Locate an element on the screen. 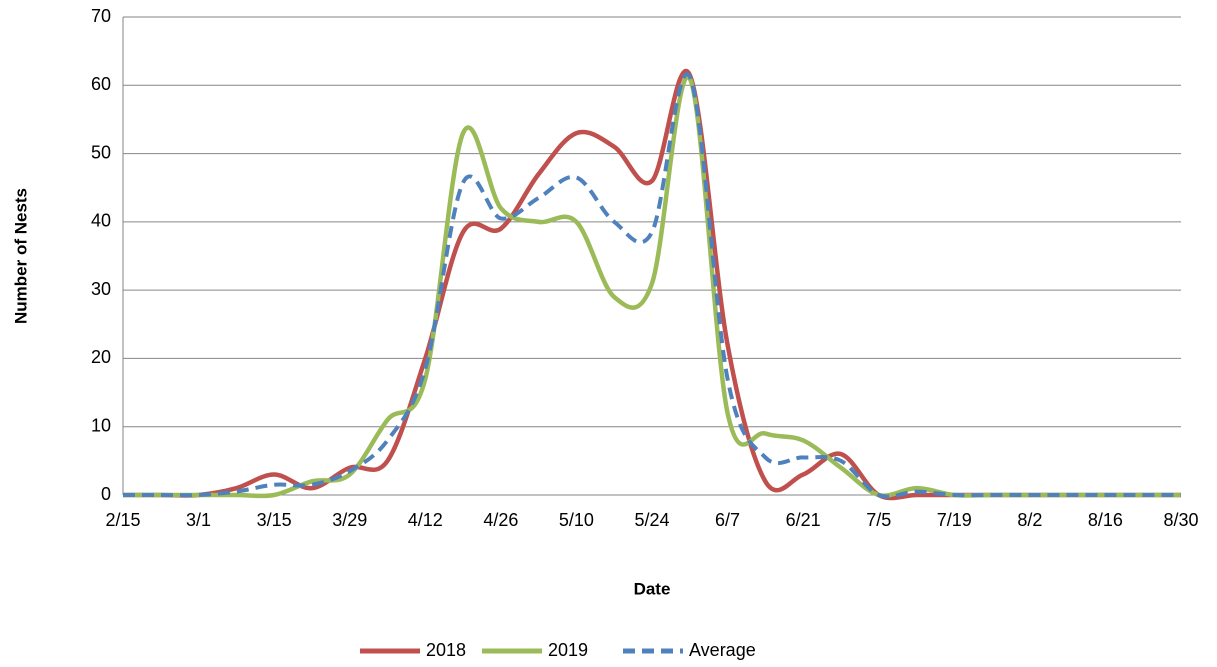 The image size is (1217, 667). x-tick-label: 3/1 is located at coordinates (198, 520).